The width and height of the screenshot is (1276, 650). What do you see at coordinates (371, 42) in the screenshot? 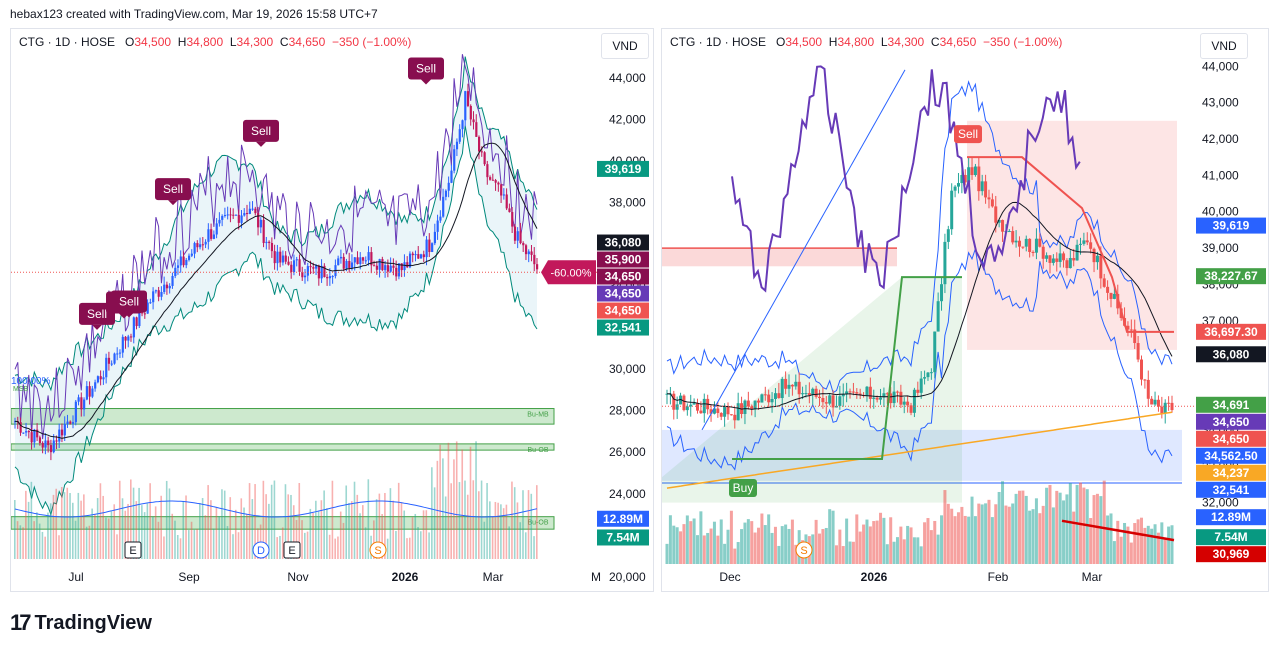
I see `left-change: −350 (−1.00%)` at bounding box center [371, 42].